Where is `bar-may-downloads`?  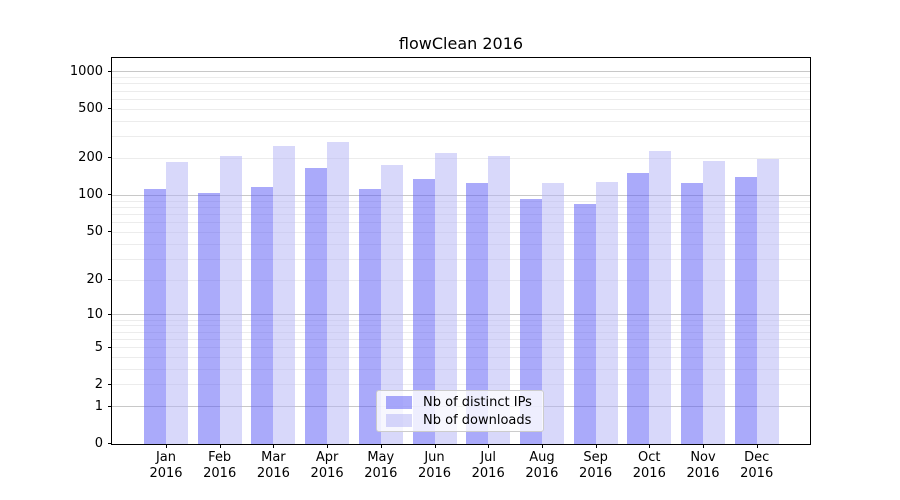
bar-may-downloads is located at coordinates (391, 304).